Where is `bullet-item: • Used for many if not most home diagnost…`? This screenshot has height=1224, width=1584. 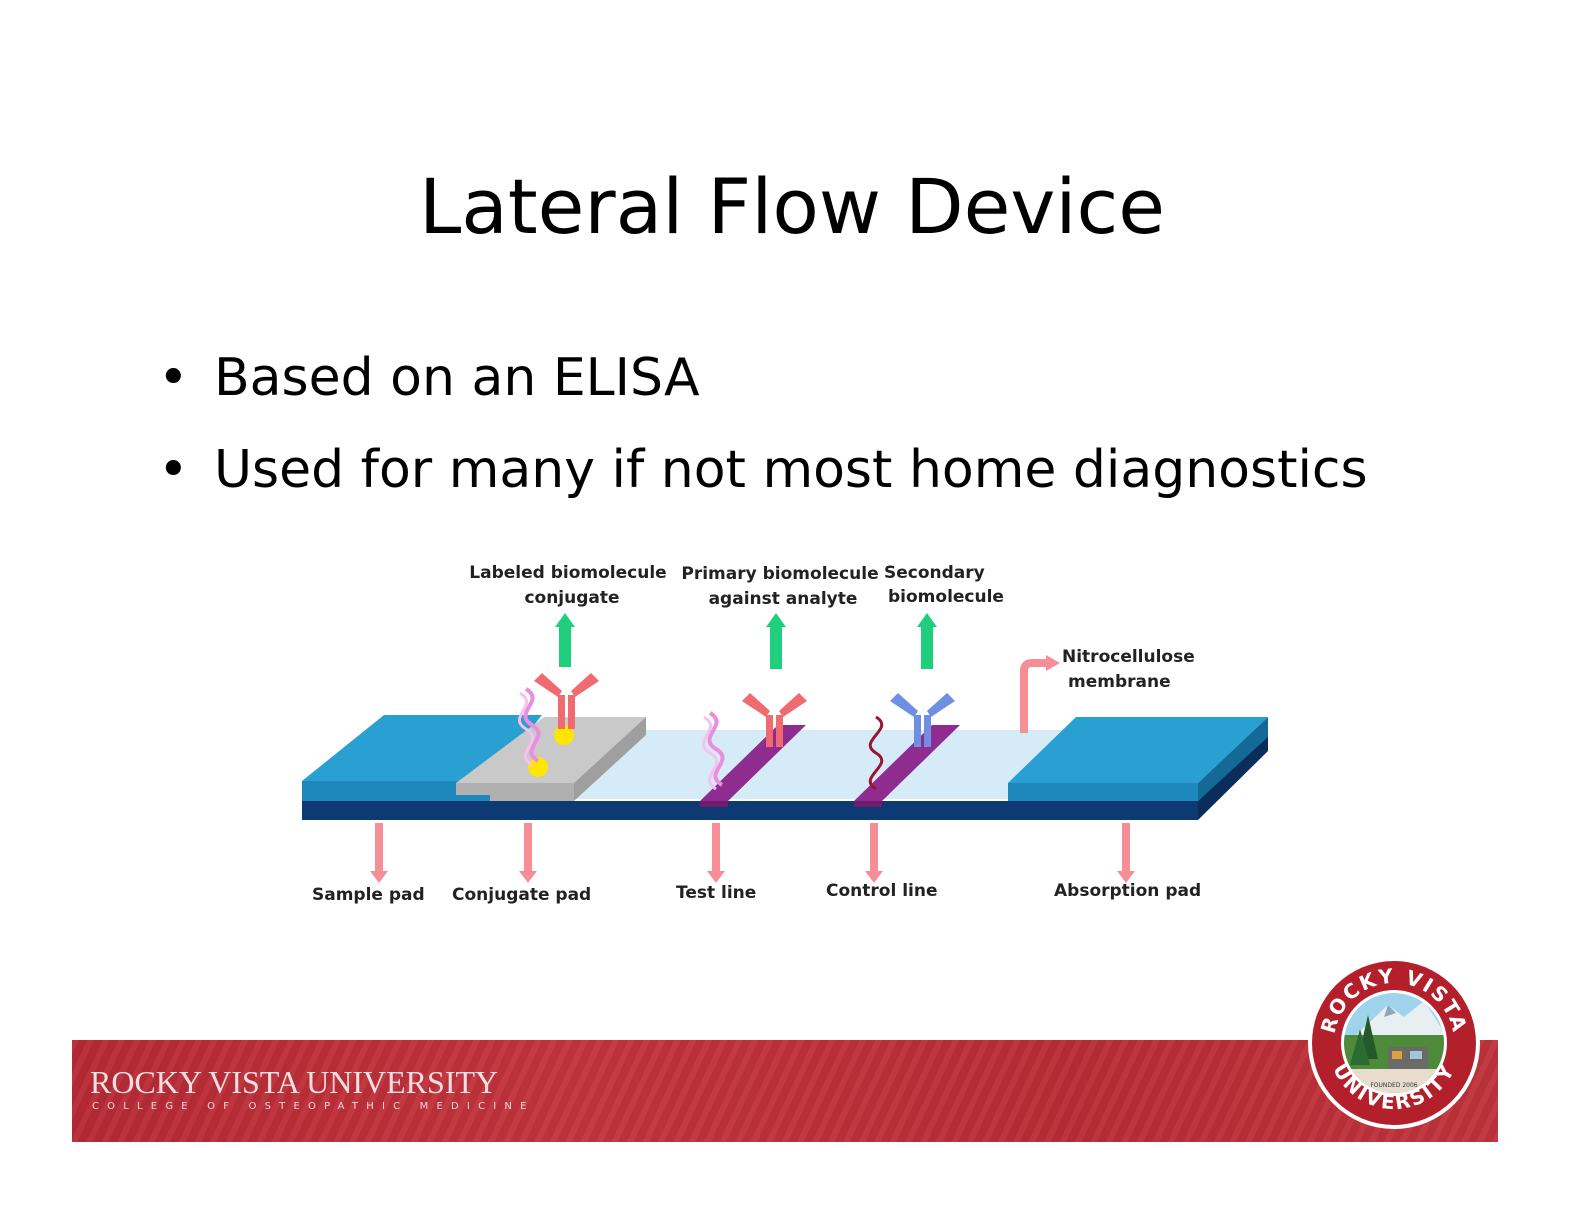 bullet-item: • Used for many if not most home diagnost… is located at coordinates (763, 470).